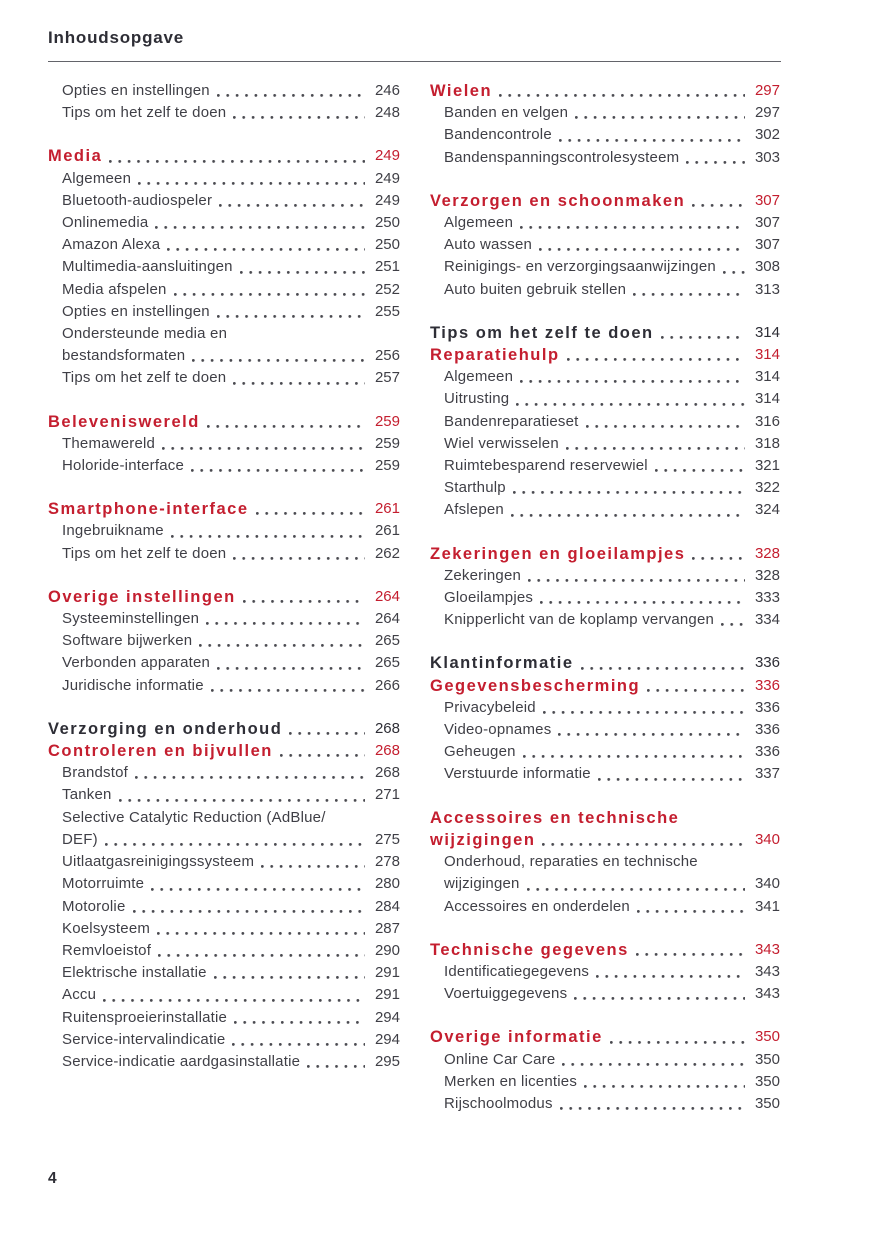 This screenshot has width=875, height=1241. Describe the element at coordinates (535, 289) in the screenshot. I see `entry-label: Auto buiten gebruik stellen` at that location.